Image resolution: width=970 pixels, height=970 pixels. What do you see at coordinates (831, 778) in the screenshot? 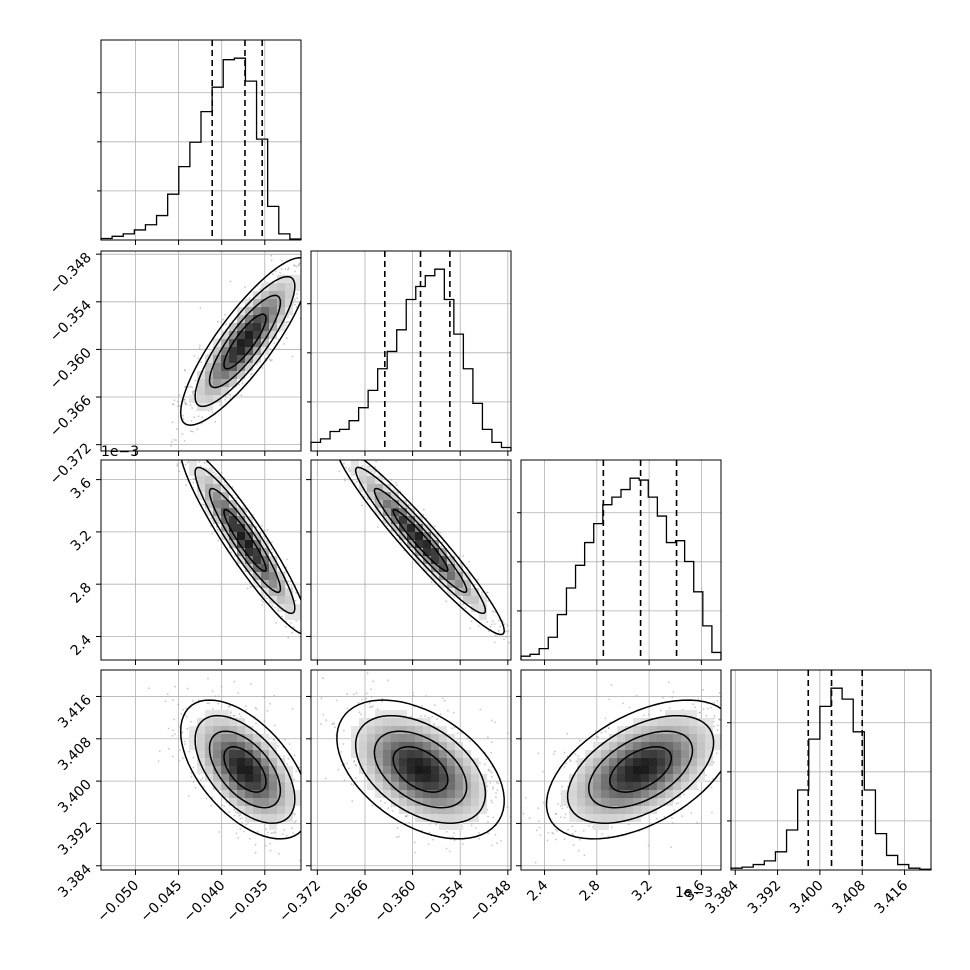
I see `histogram-step` at bounding box center [831, 778].